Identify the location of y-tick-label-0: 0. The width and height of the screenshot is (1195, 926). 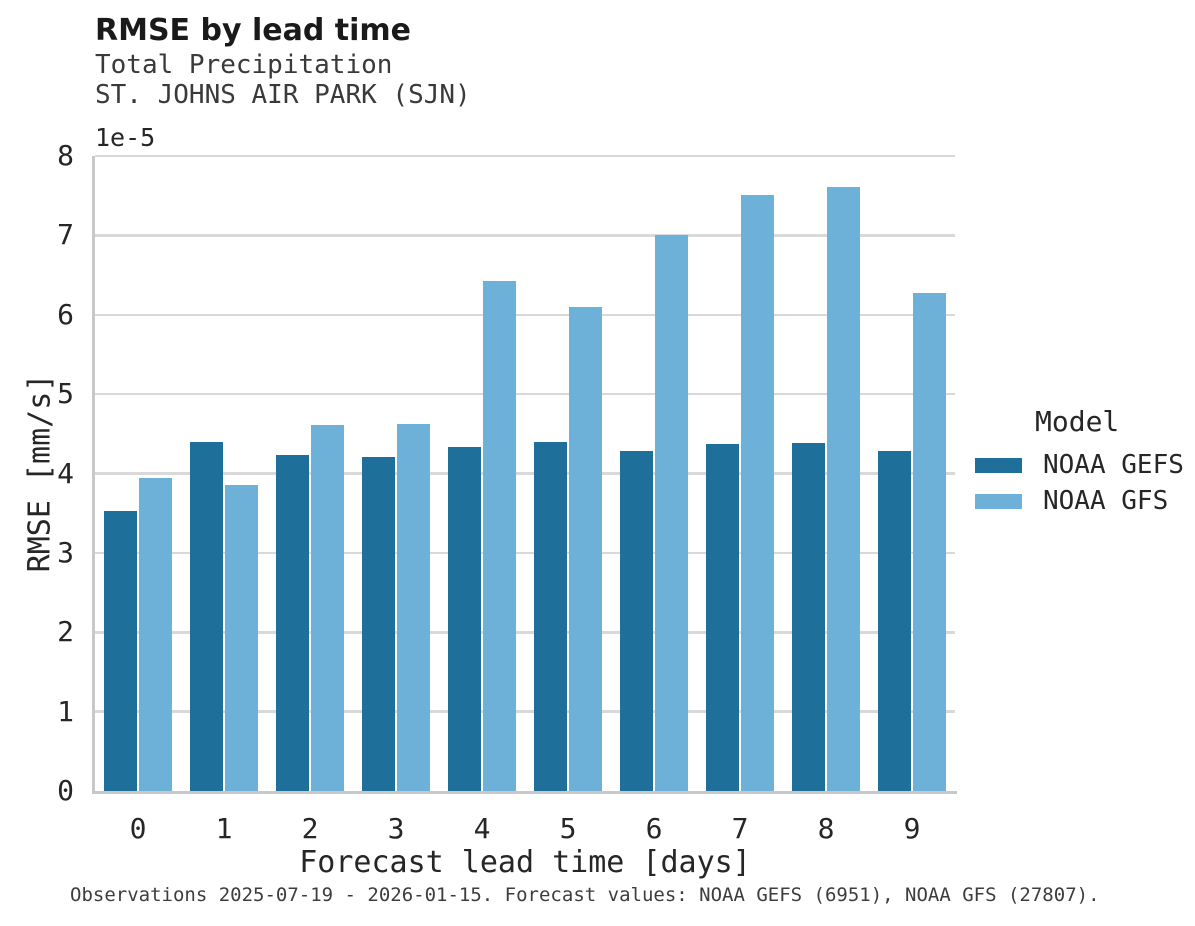
(65, 790).